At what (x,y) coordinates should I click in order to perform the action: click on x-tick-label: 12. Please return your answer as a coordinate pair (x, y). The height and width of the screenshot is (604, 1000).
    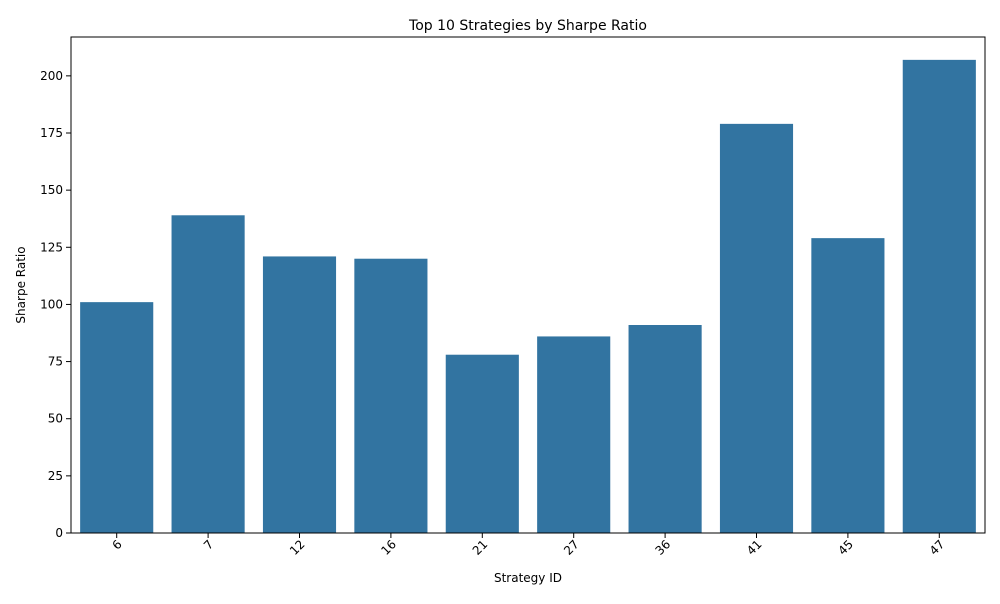
    Looking at the image, I should click on (297, 547).